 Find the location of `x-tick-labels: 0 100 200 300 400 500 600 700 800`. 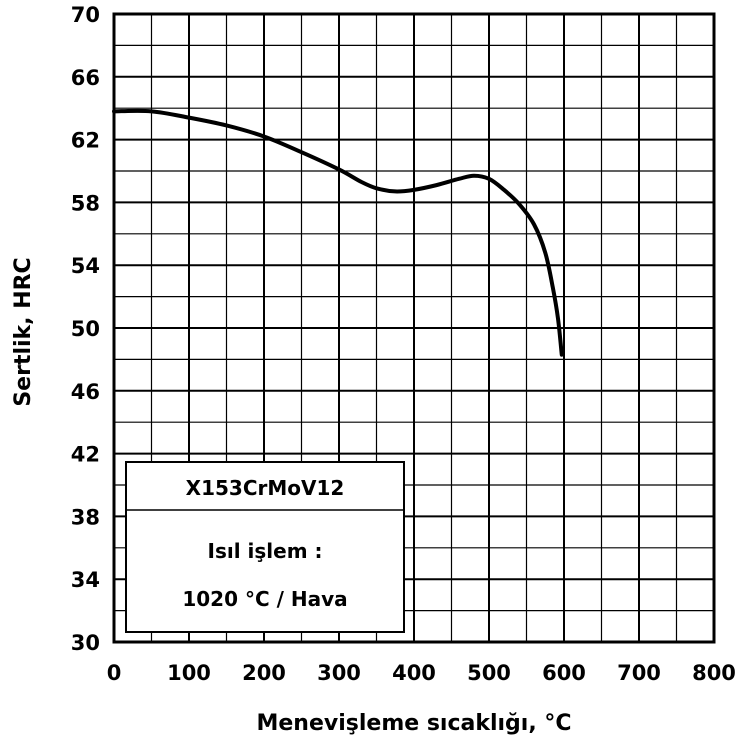

x-tick-labels: 0 100 200 300 400 500 600 700 800 is located at coordinates (421, 673).